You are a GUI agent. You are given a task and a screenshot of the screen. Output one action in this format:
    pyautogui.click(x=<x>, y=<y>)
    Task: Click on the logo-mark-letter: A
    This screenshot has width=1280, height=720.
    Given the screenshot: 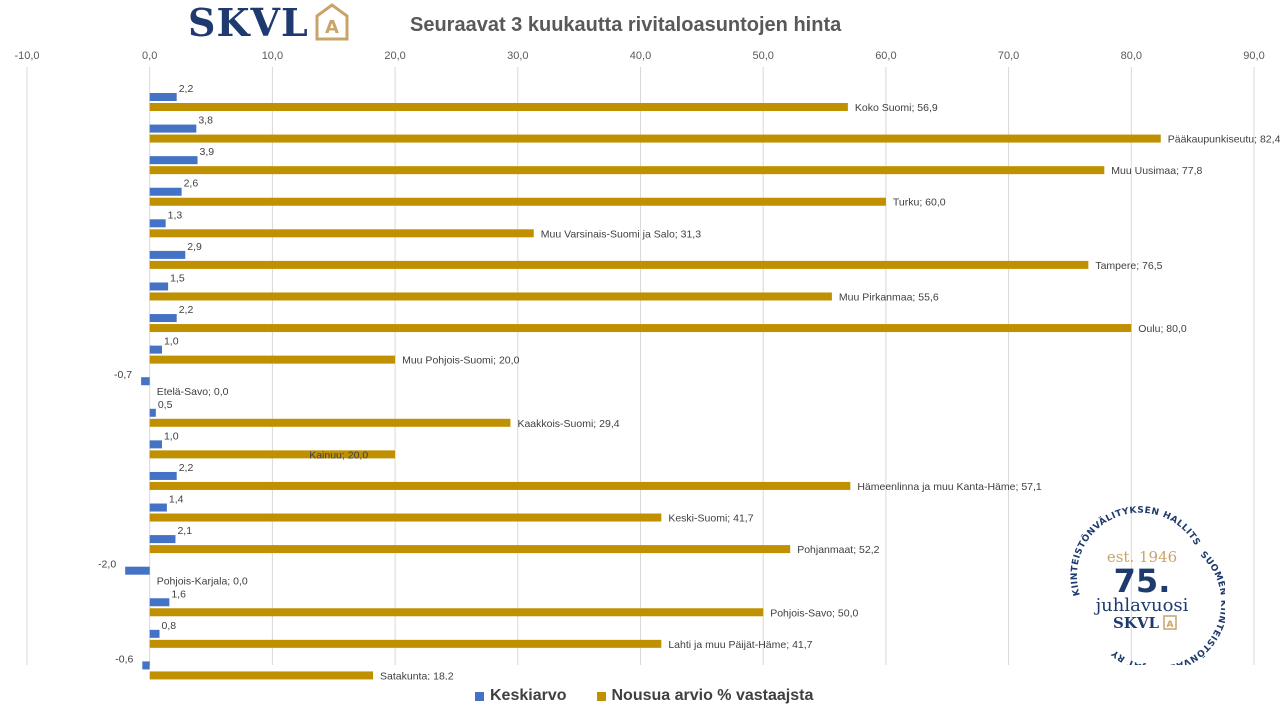 What is the action you would take?
    pyautogui.click(x=332, y=27)
    